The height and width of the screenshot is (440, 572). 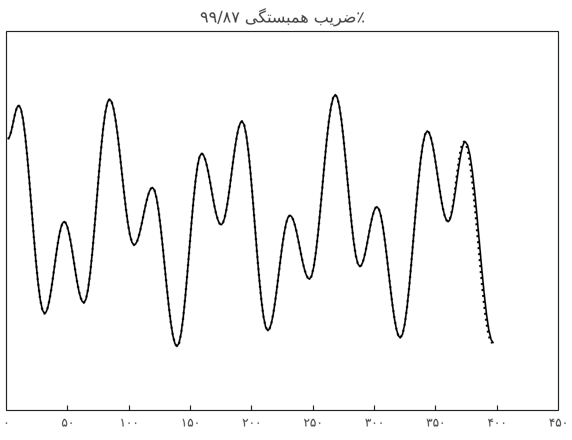 I want to click on x-tick-label: ۴۰۰, so click(x=497, y=423).